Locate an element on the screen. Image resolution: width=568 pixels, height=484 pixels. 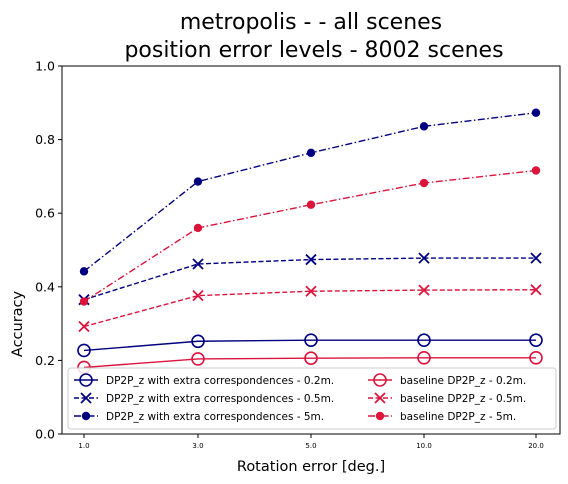
y-tick-label: 0.8 is located at coordinates (45, 139).